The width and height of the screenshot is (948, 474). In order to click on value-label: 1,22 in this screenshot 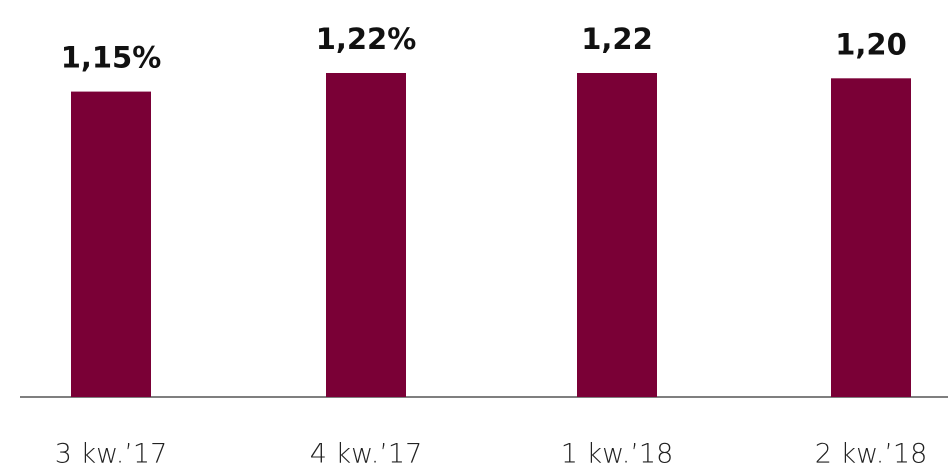, I will do `click(617, 39)`.